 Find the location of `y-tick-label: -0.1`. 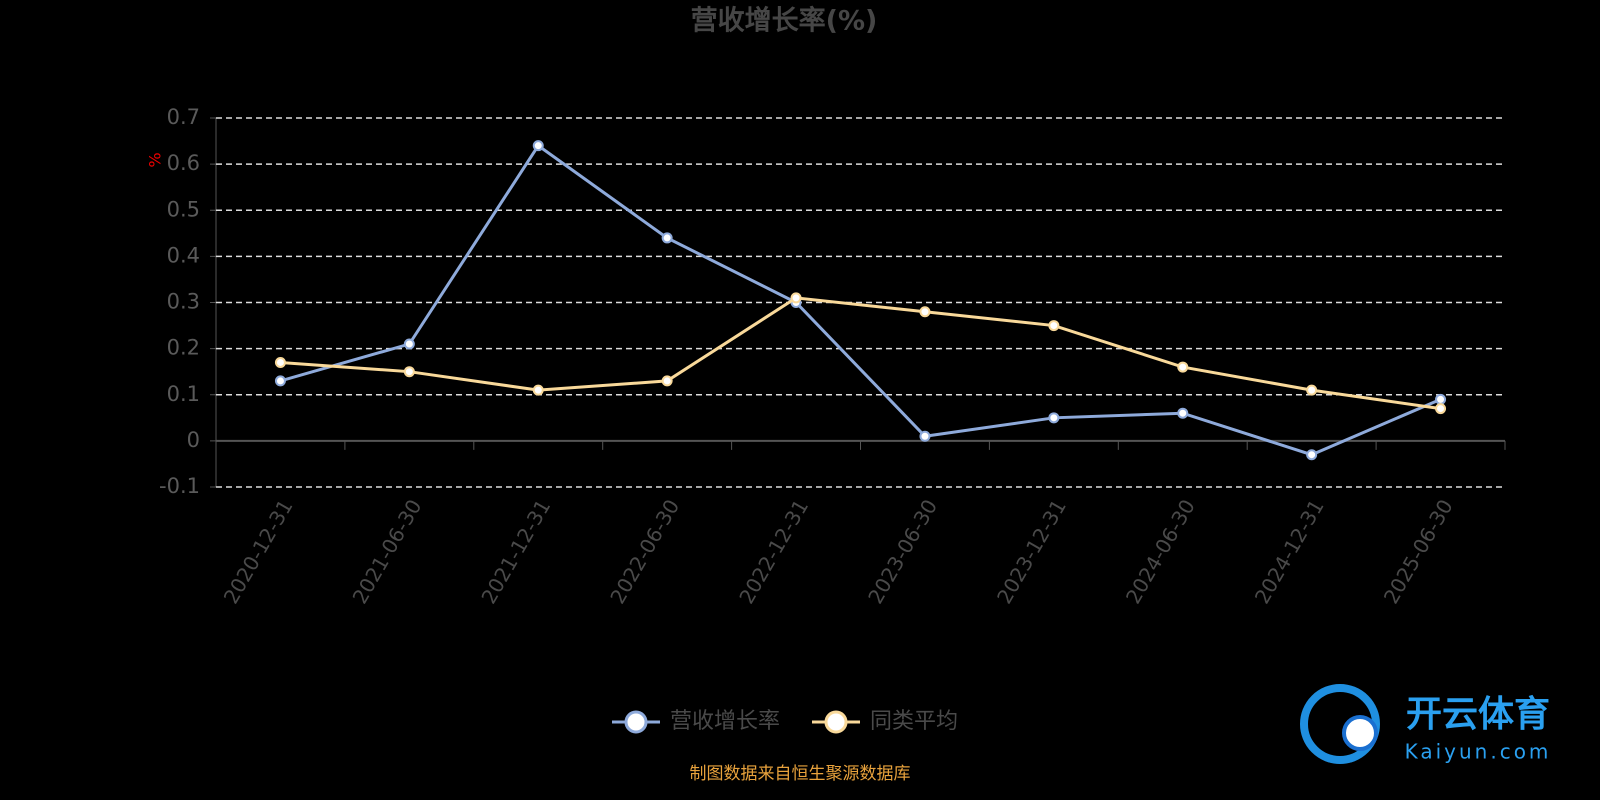

y-tick-label: -0.1 is located at coordinates (179, 486).